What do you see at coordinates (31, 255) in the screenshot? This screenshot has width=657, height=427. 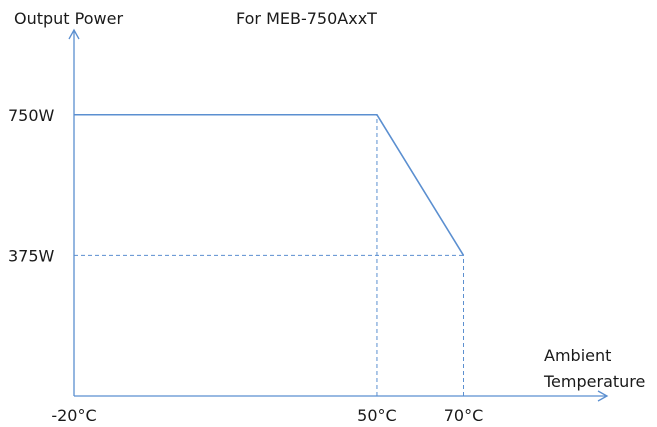 I see `y-tick-label: 375W` at bounding box center [31, 255].